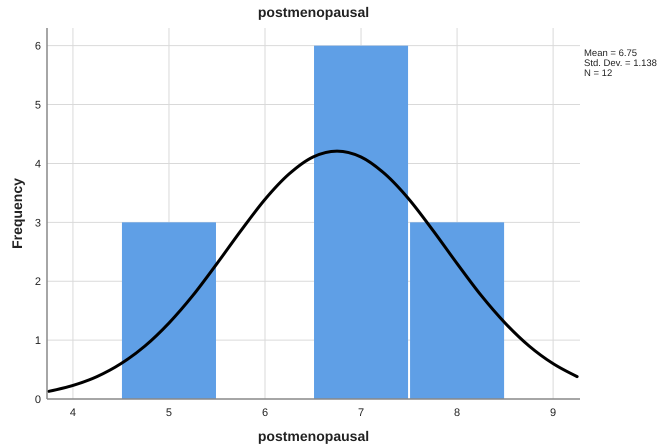 Image resolution: width=664 pixels, height=447 pixels. What do you see at coordinates (620, 63) in the screenshot?
I see `text: Std. Dev. = 1.138` at bounding box center [620, 63].